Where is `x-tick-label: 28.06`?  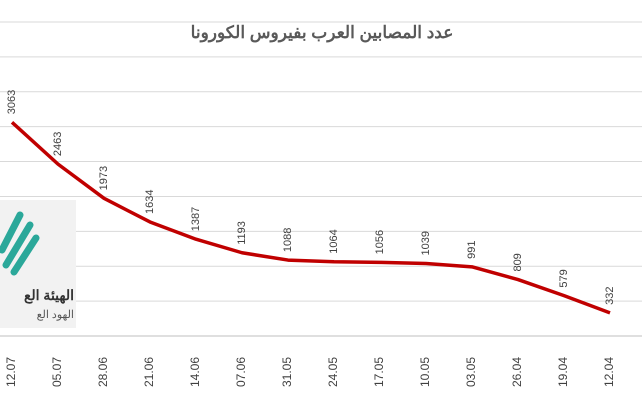 x-tick-label: 28.06 is located at coordinates (103, 372).